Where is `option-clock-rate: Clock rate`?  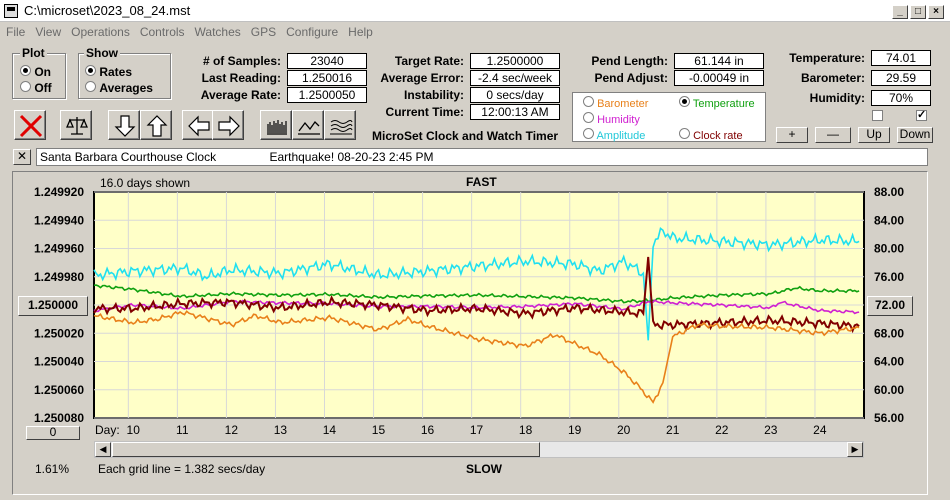
option-clock-rate: Clock rate is located at coordinates (711, 135).